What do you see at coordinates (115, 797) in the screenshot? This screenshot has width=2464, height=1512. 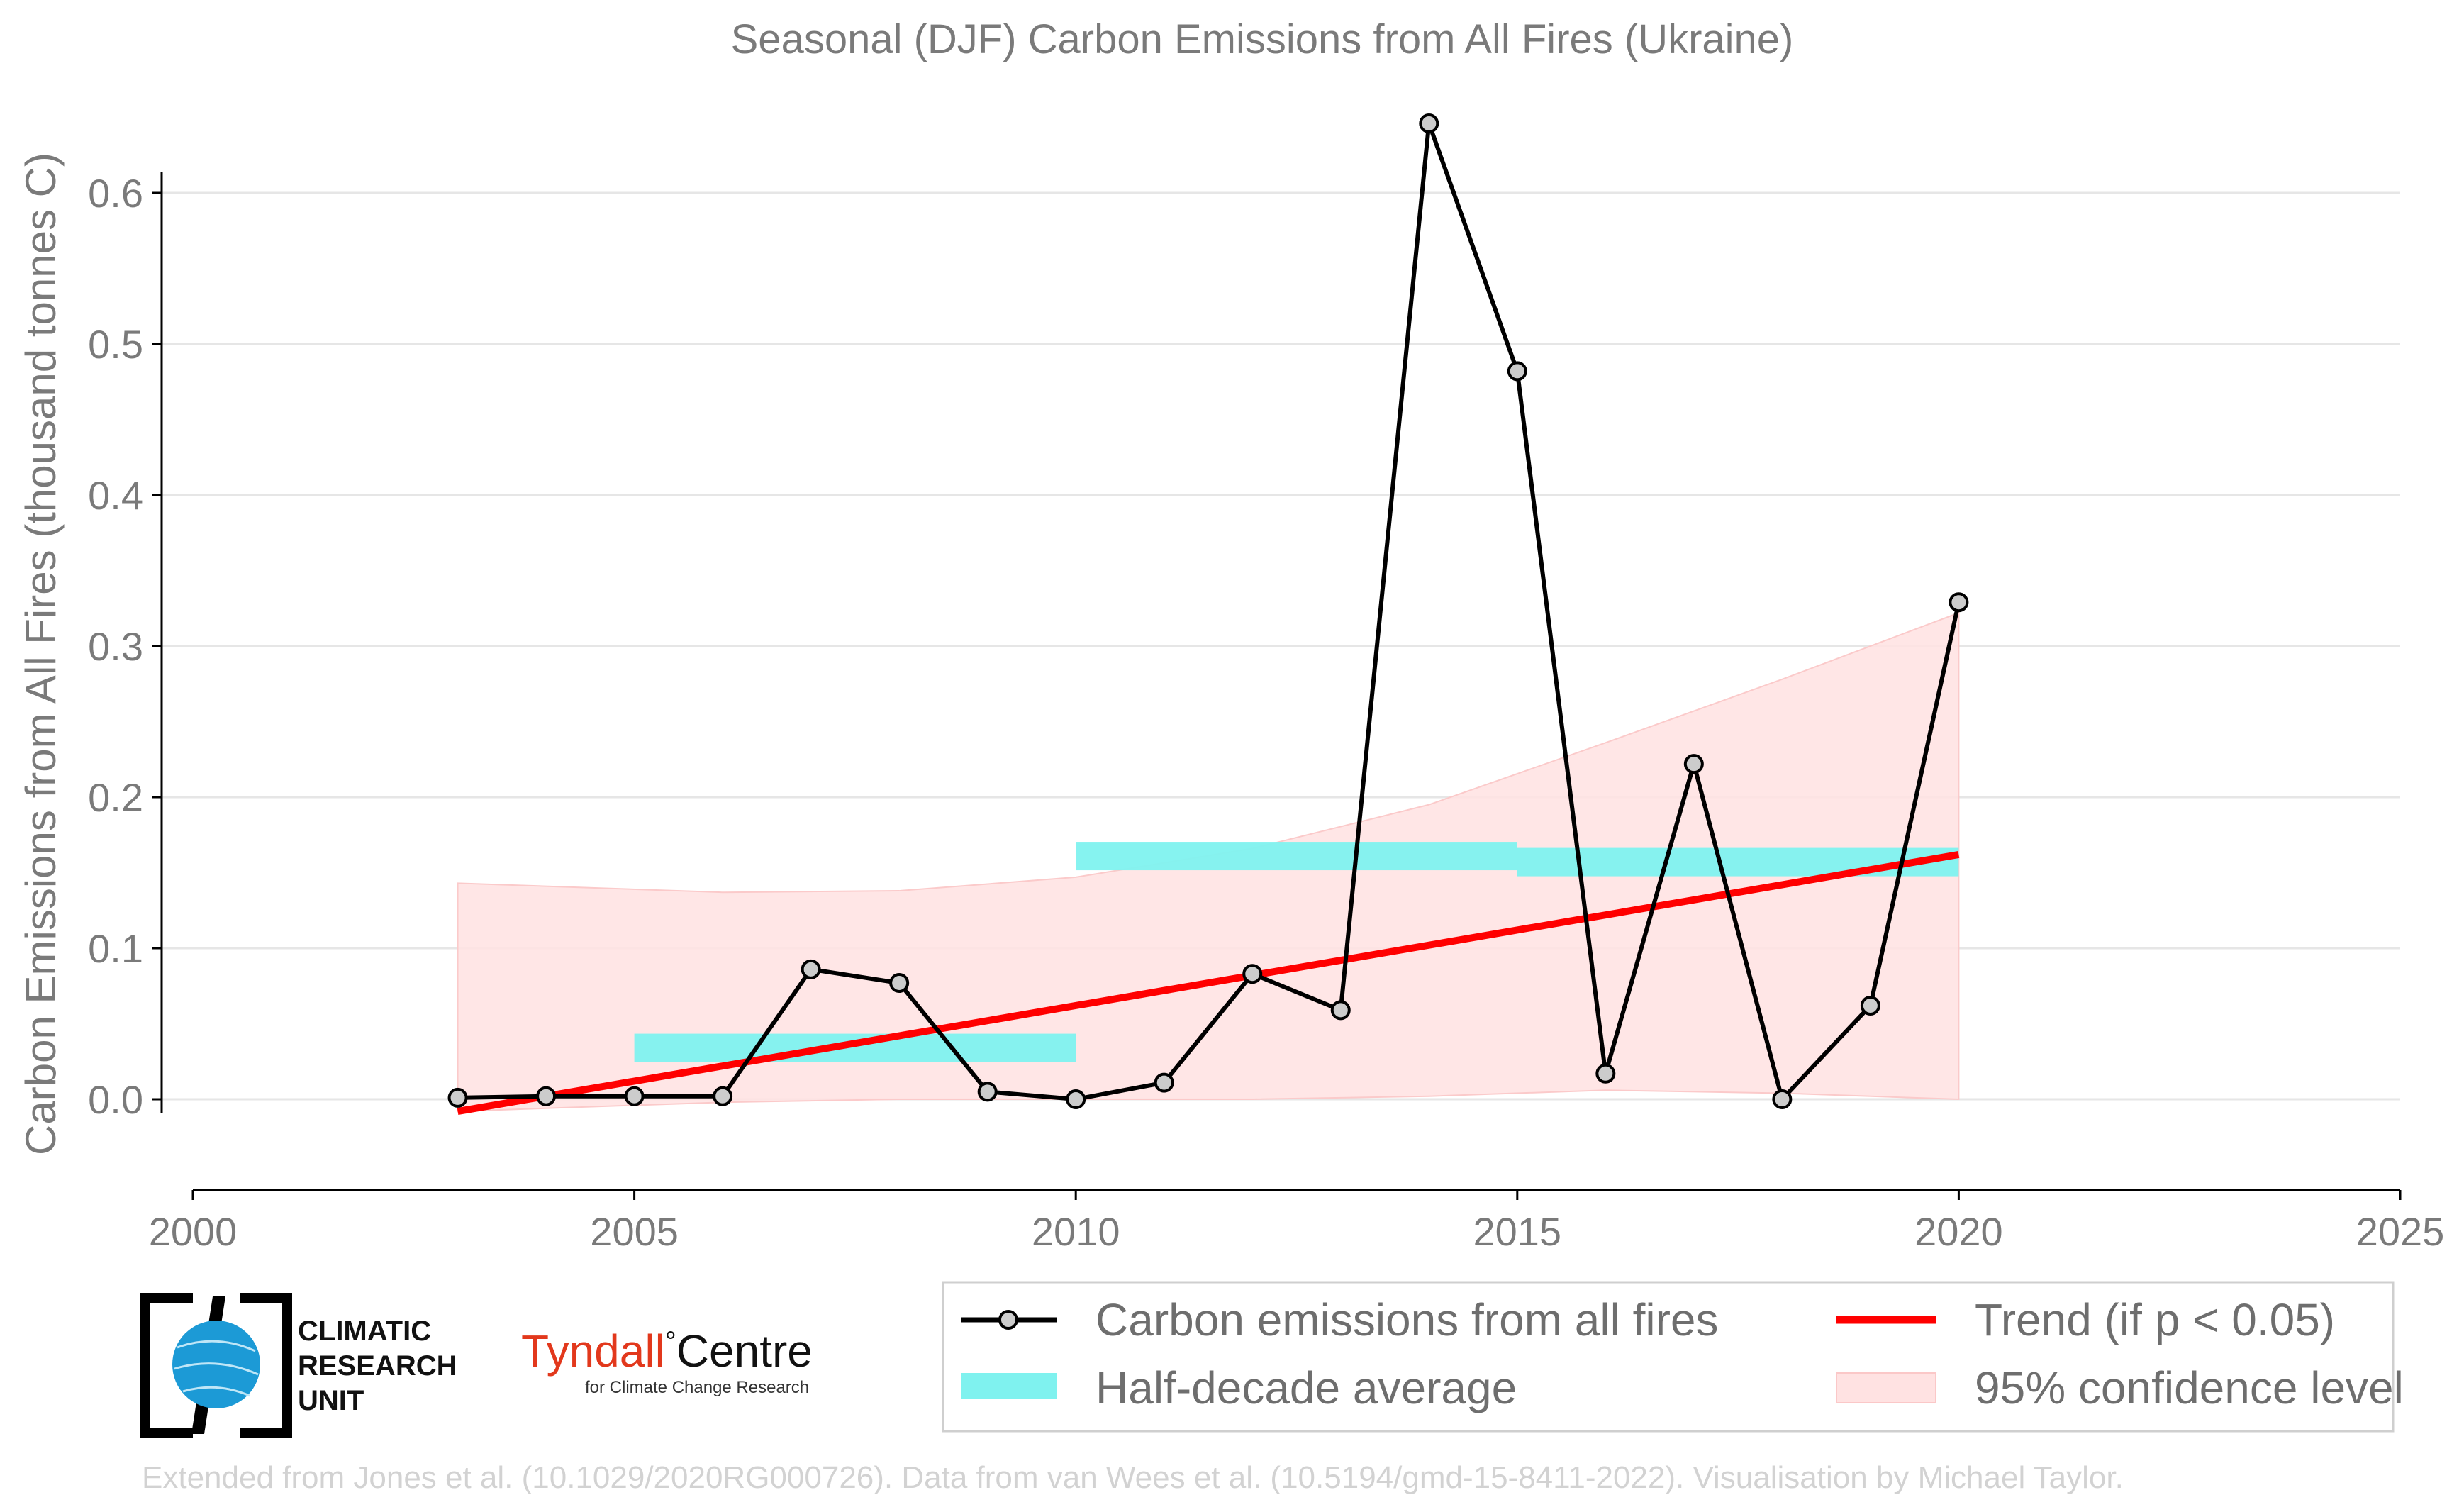 I see `y-tick-label: 0.2` at bounding box center [115, 797].